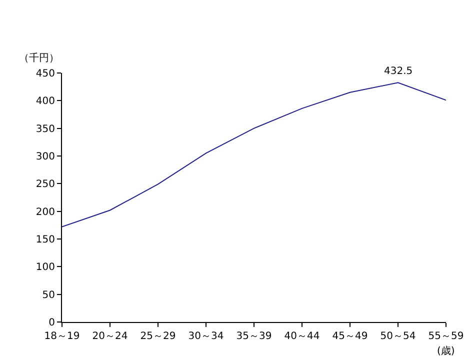 The height and width of the screenshot is (362, 473). Describe the element at coordinates (110, 336) in the screenshot. I see `x-tick-label: 20～24` at that location.